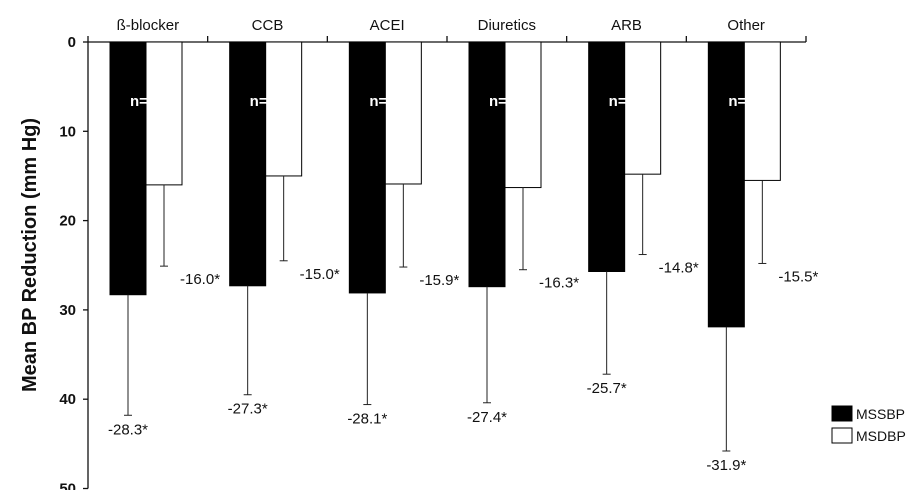 This screenshot has width=918, height=490. What do you see at coordinates (67, 485) in the screenshot?
I see `y-tick-label: 50` at bounding box center [67, 485].